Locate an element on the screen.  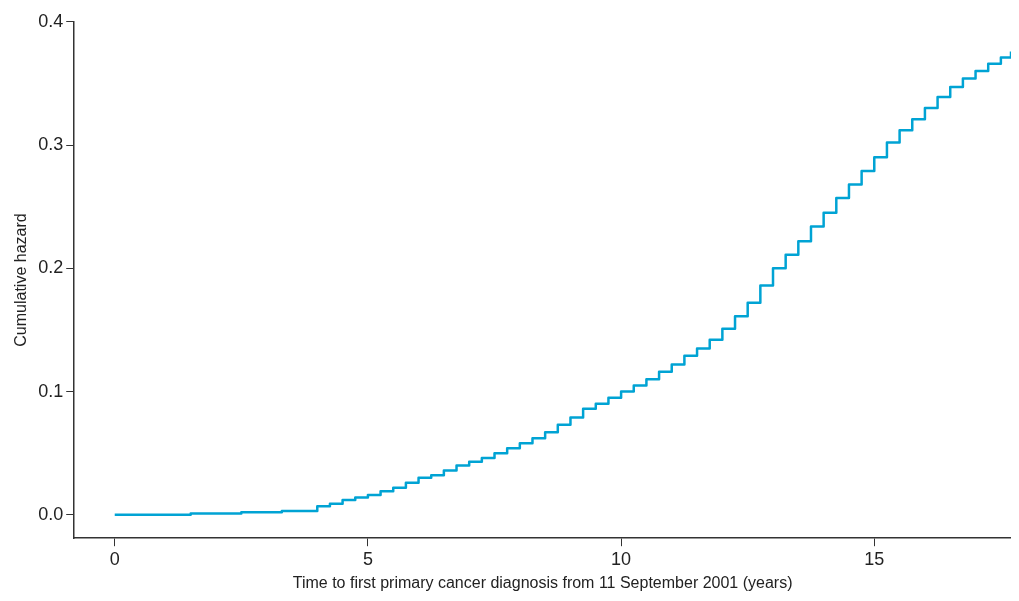
y-axis-title: Cumulative hazard is located at coordinates (21, 280).